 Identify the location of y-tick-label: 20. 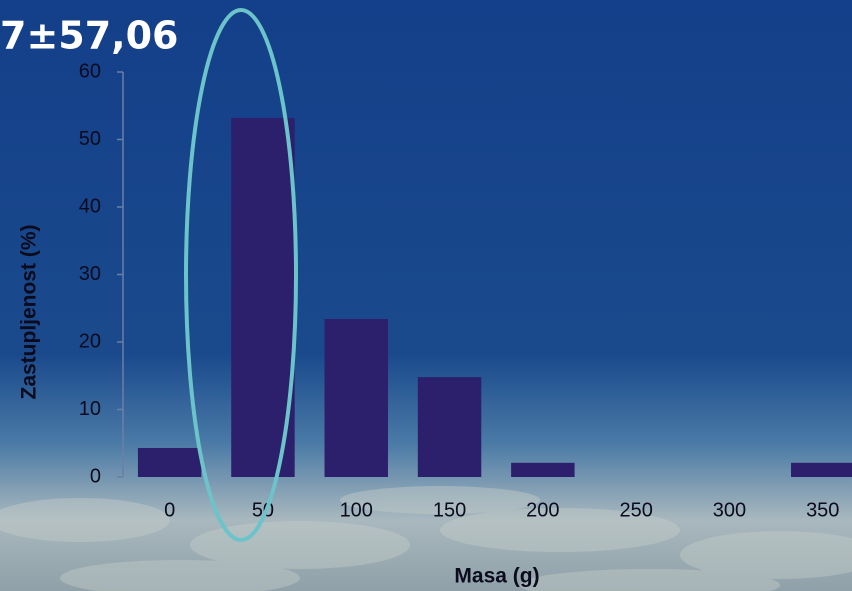
(90, 341).